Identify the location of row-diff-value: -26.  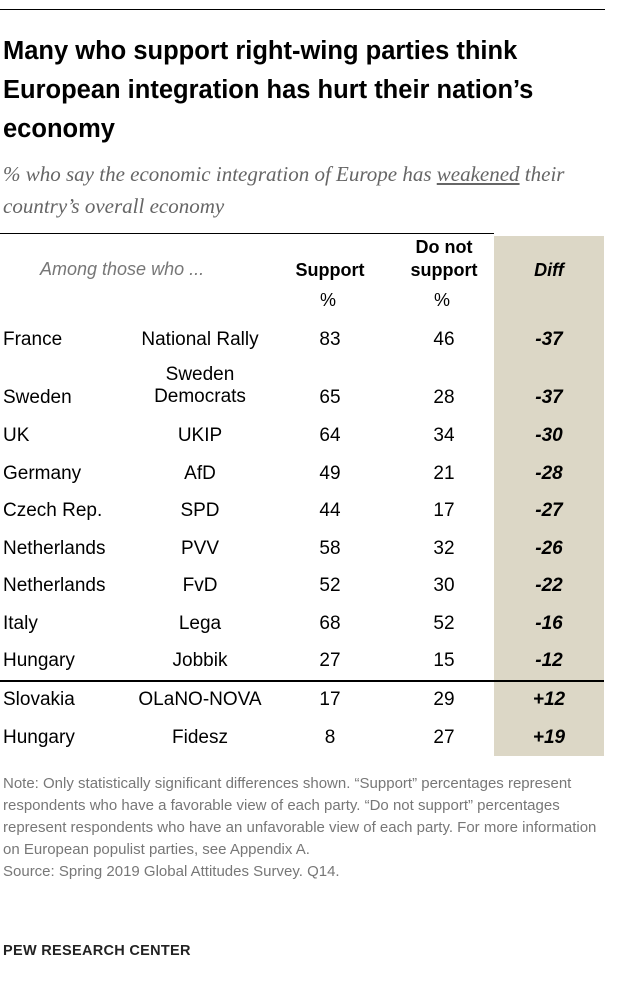
(549, 548).